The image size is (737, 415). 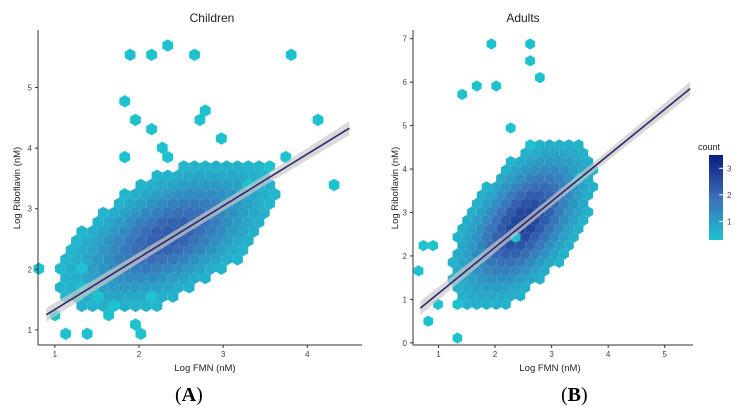 What do you see at coordinates (729, 221) in the screenshot?
I see `legend-tick-label: 1` at bounding box center [729, 221].